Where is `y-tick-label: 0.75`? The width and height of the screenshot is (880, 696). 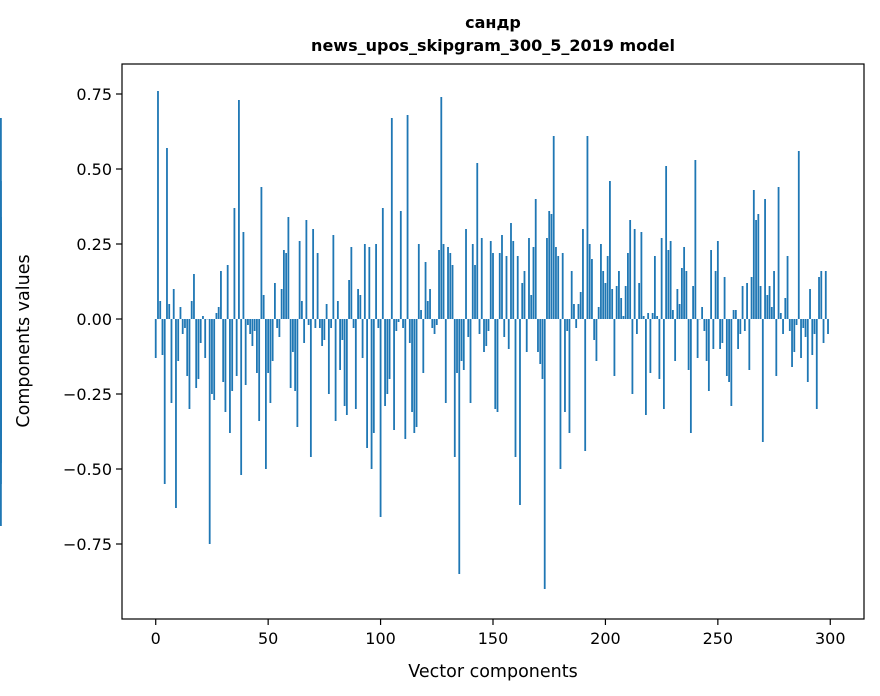
y-tick-label: 0.75 is located at coordinates (94, 94).